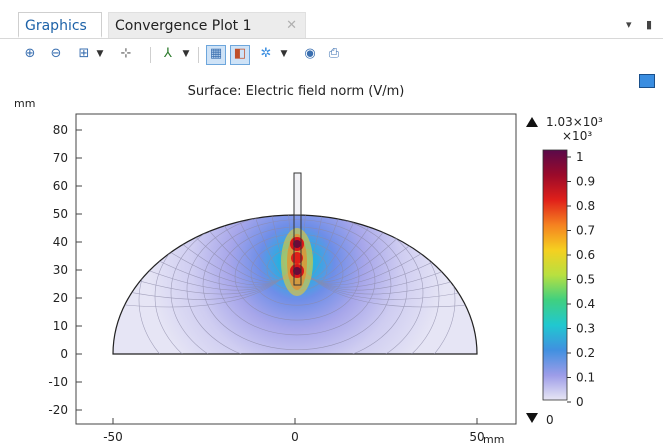  I want to click on pin-icon: ▮, so click(649, 24).